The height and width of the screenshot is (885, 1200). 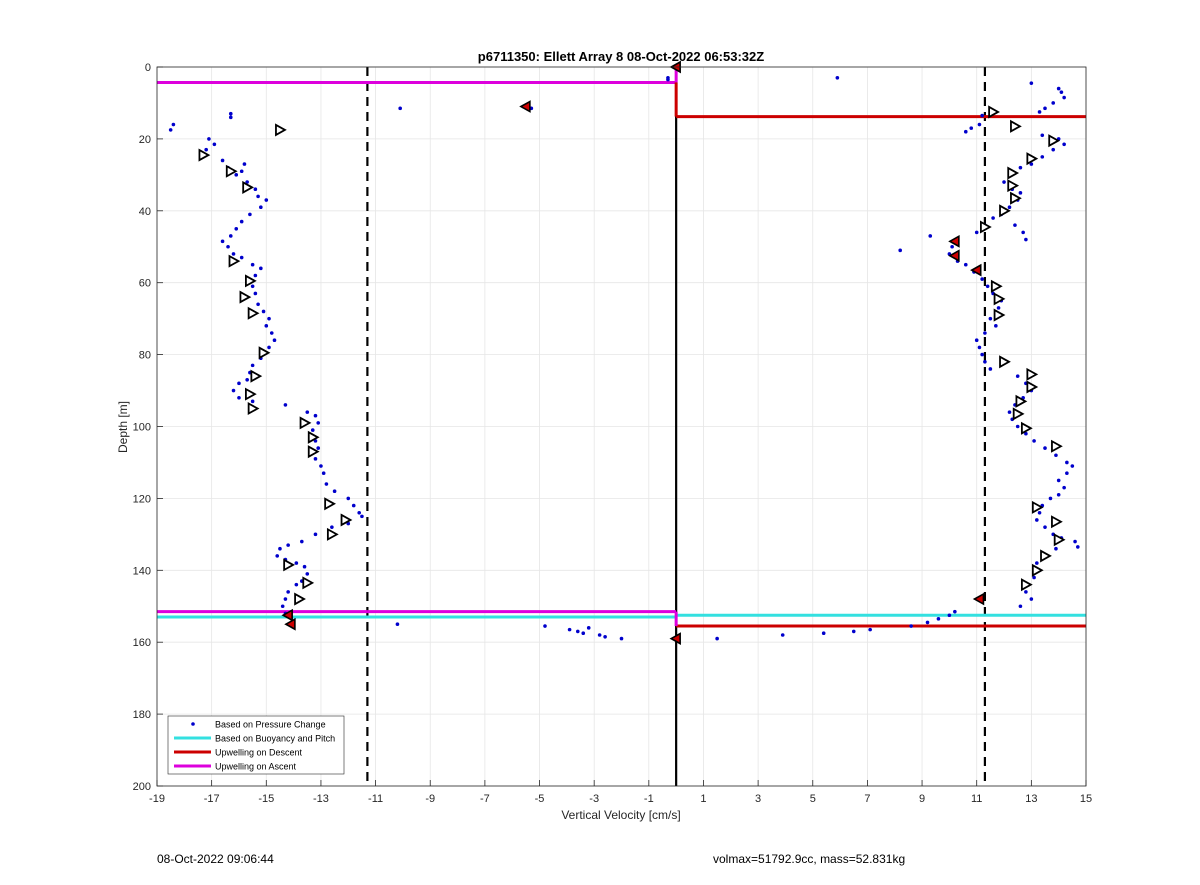 What do you see at coordinates (142, 571) in the screenshot?
I see `y-tick-label: 140` at bounding box center [142, 571].